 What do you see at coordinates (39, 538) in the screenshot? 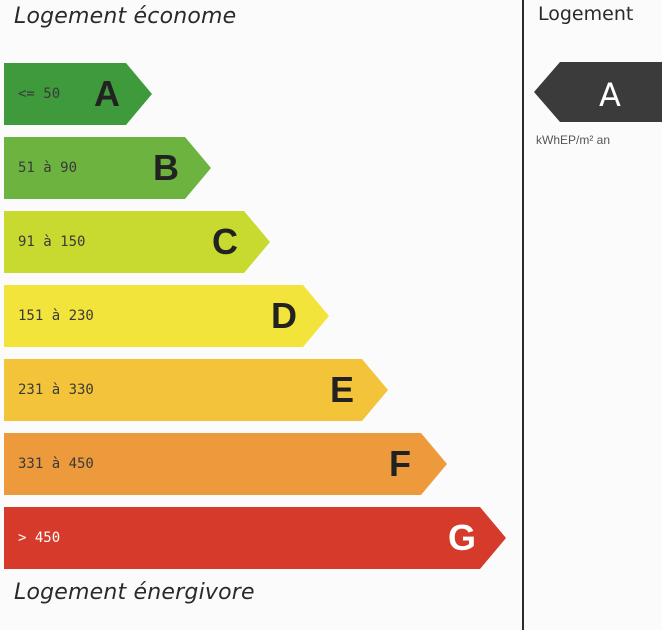
I see `energy-band-range: > 450` at bounding box center [39, 538].